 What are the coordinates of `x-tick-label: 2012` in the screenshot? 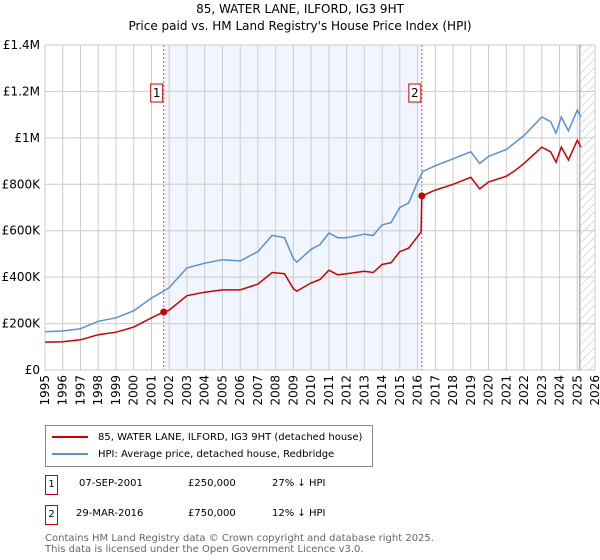 It's located at (347, 390).